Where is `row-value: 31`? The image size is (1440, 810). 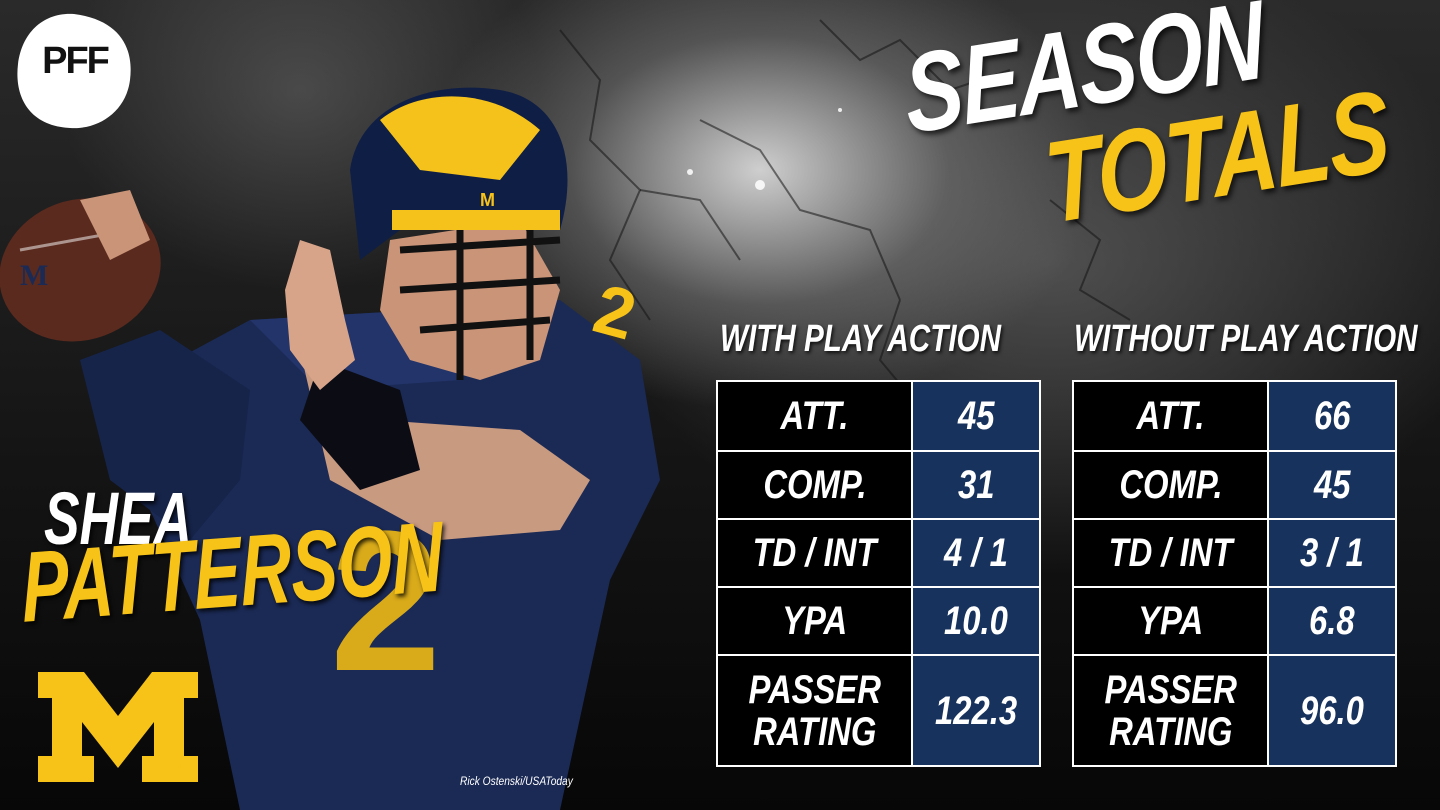 row-value: 31 is located at coordinates (976, 486).